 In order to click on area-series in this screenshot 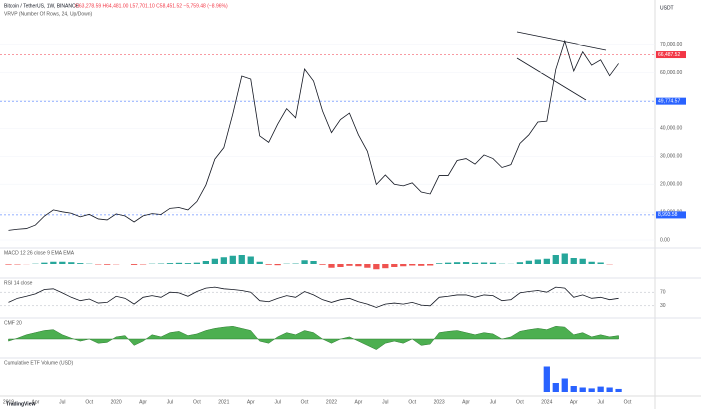, I will do `click(313, 337)`.